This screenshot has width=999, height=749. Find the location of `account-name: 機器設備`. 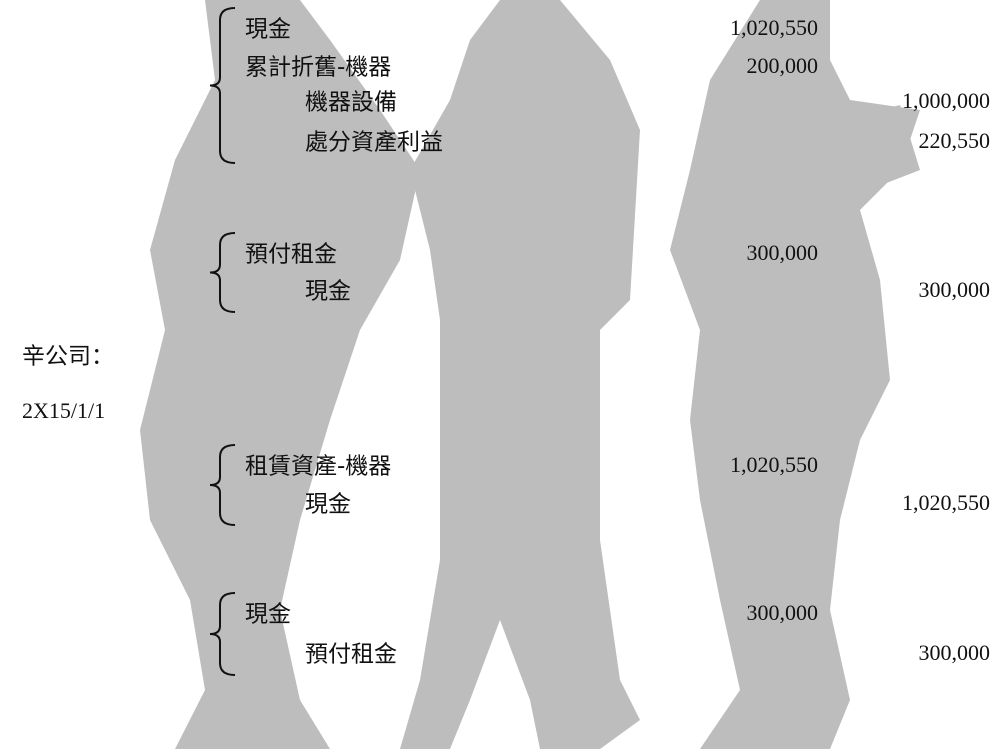

account-name: 機器設備 is located at coordinates (351, 103).